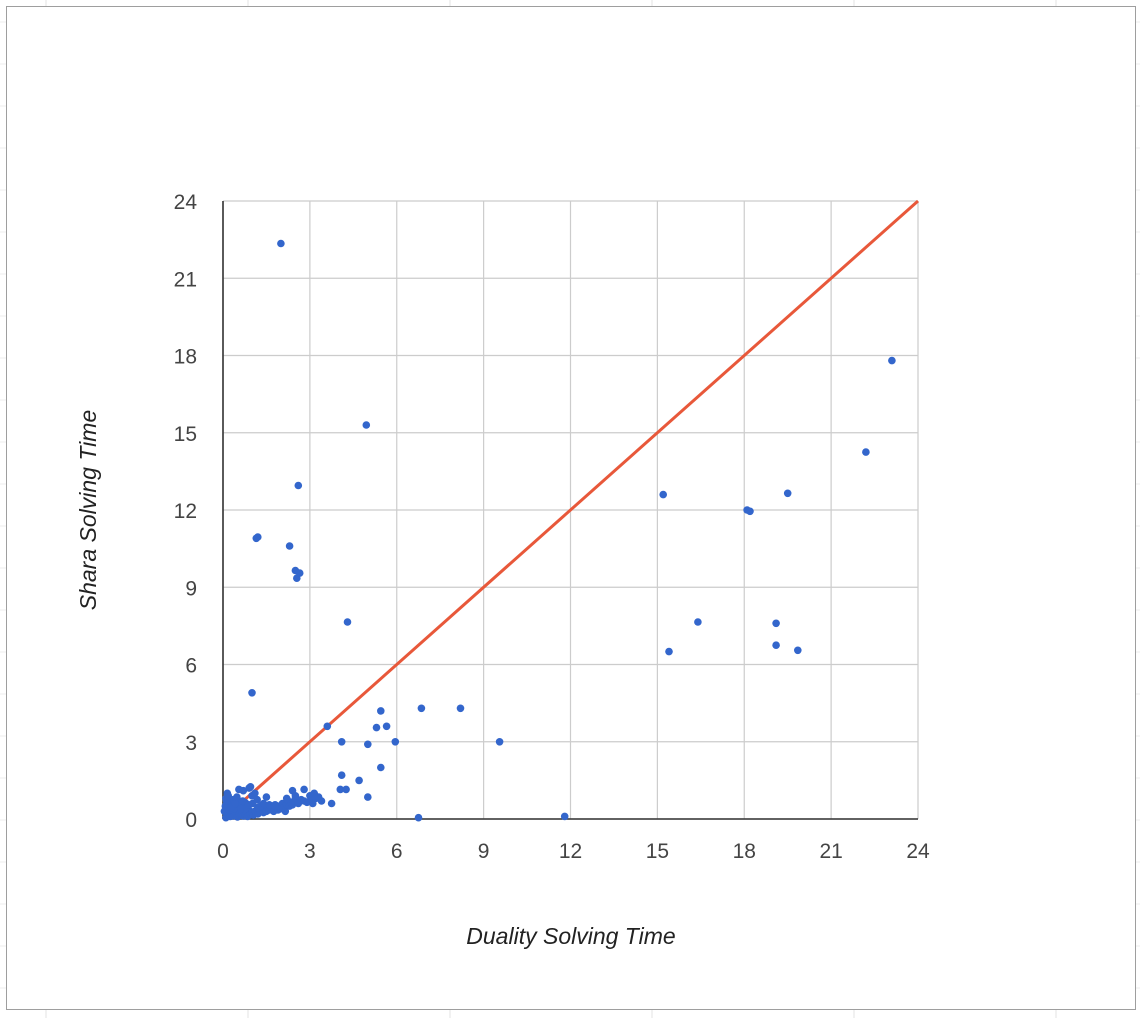 The image size is (1140, 1018). Describe the element at coordinates (185, 279) in the screenshot. I see `y-tick-label: 21` at that location.